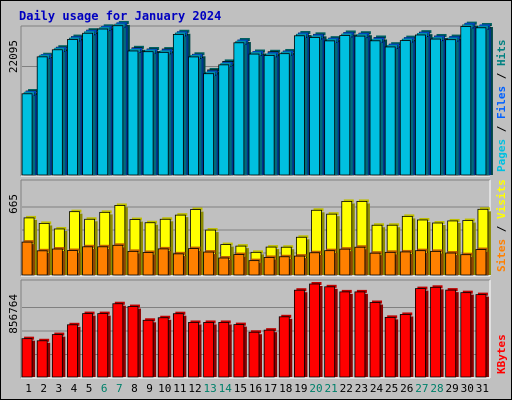 The image size is (512, 400). I want to click on day-label-10: 10, so click(164, 388).